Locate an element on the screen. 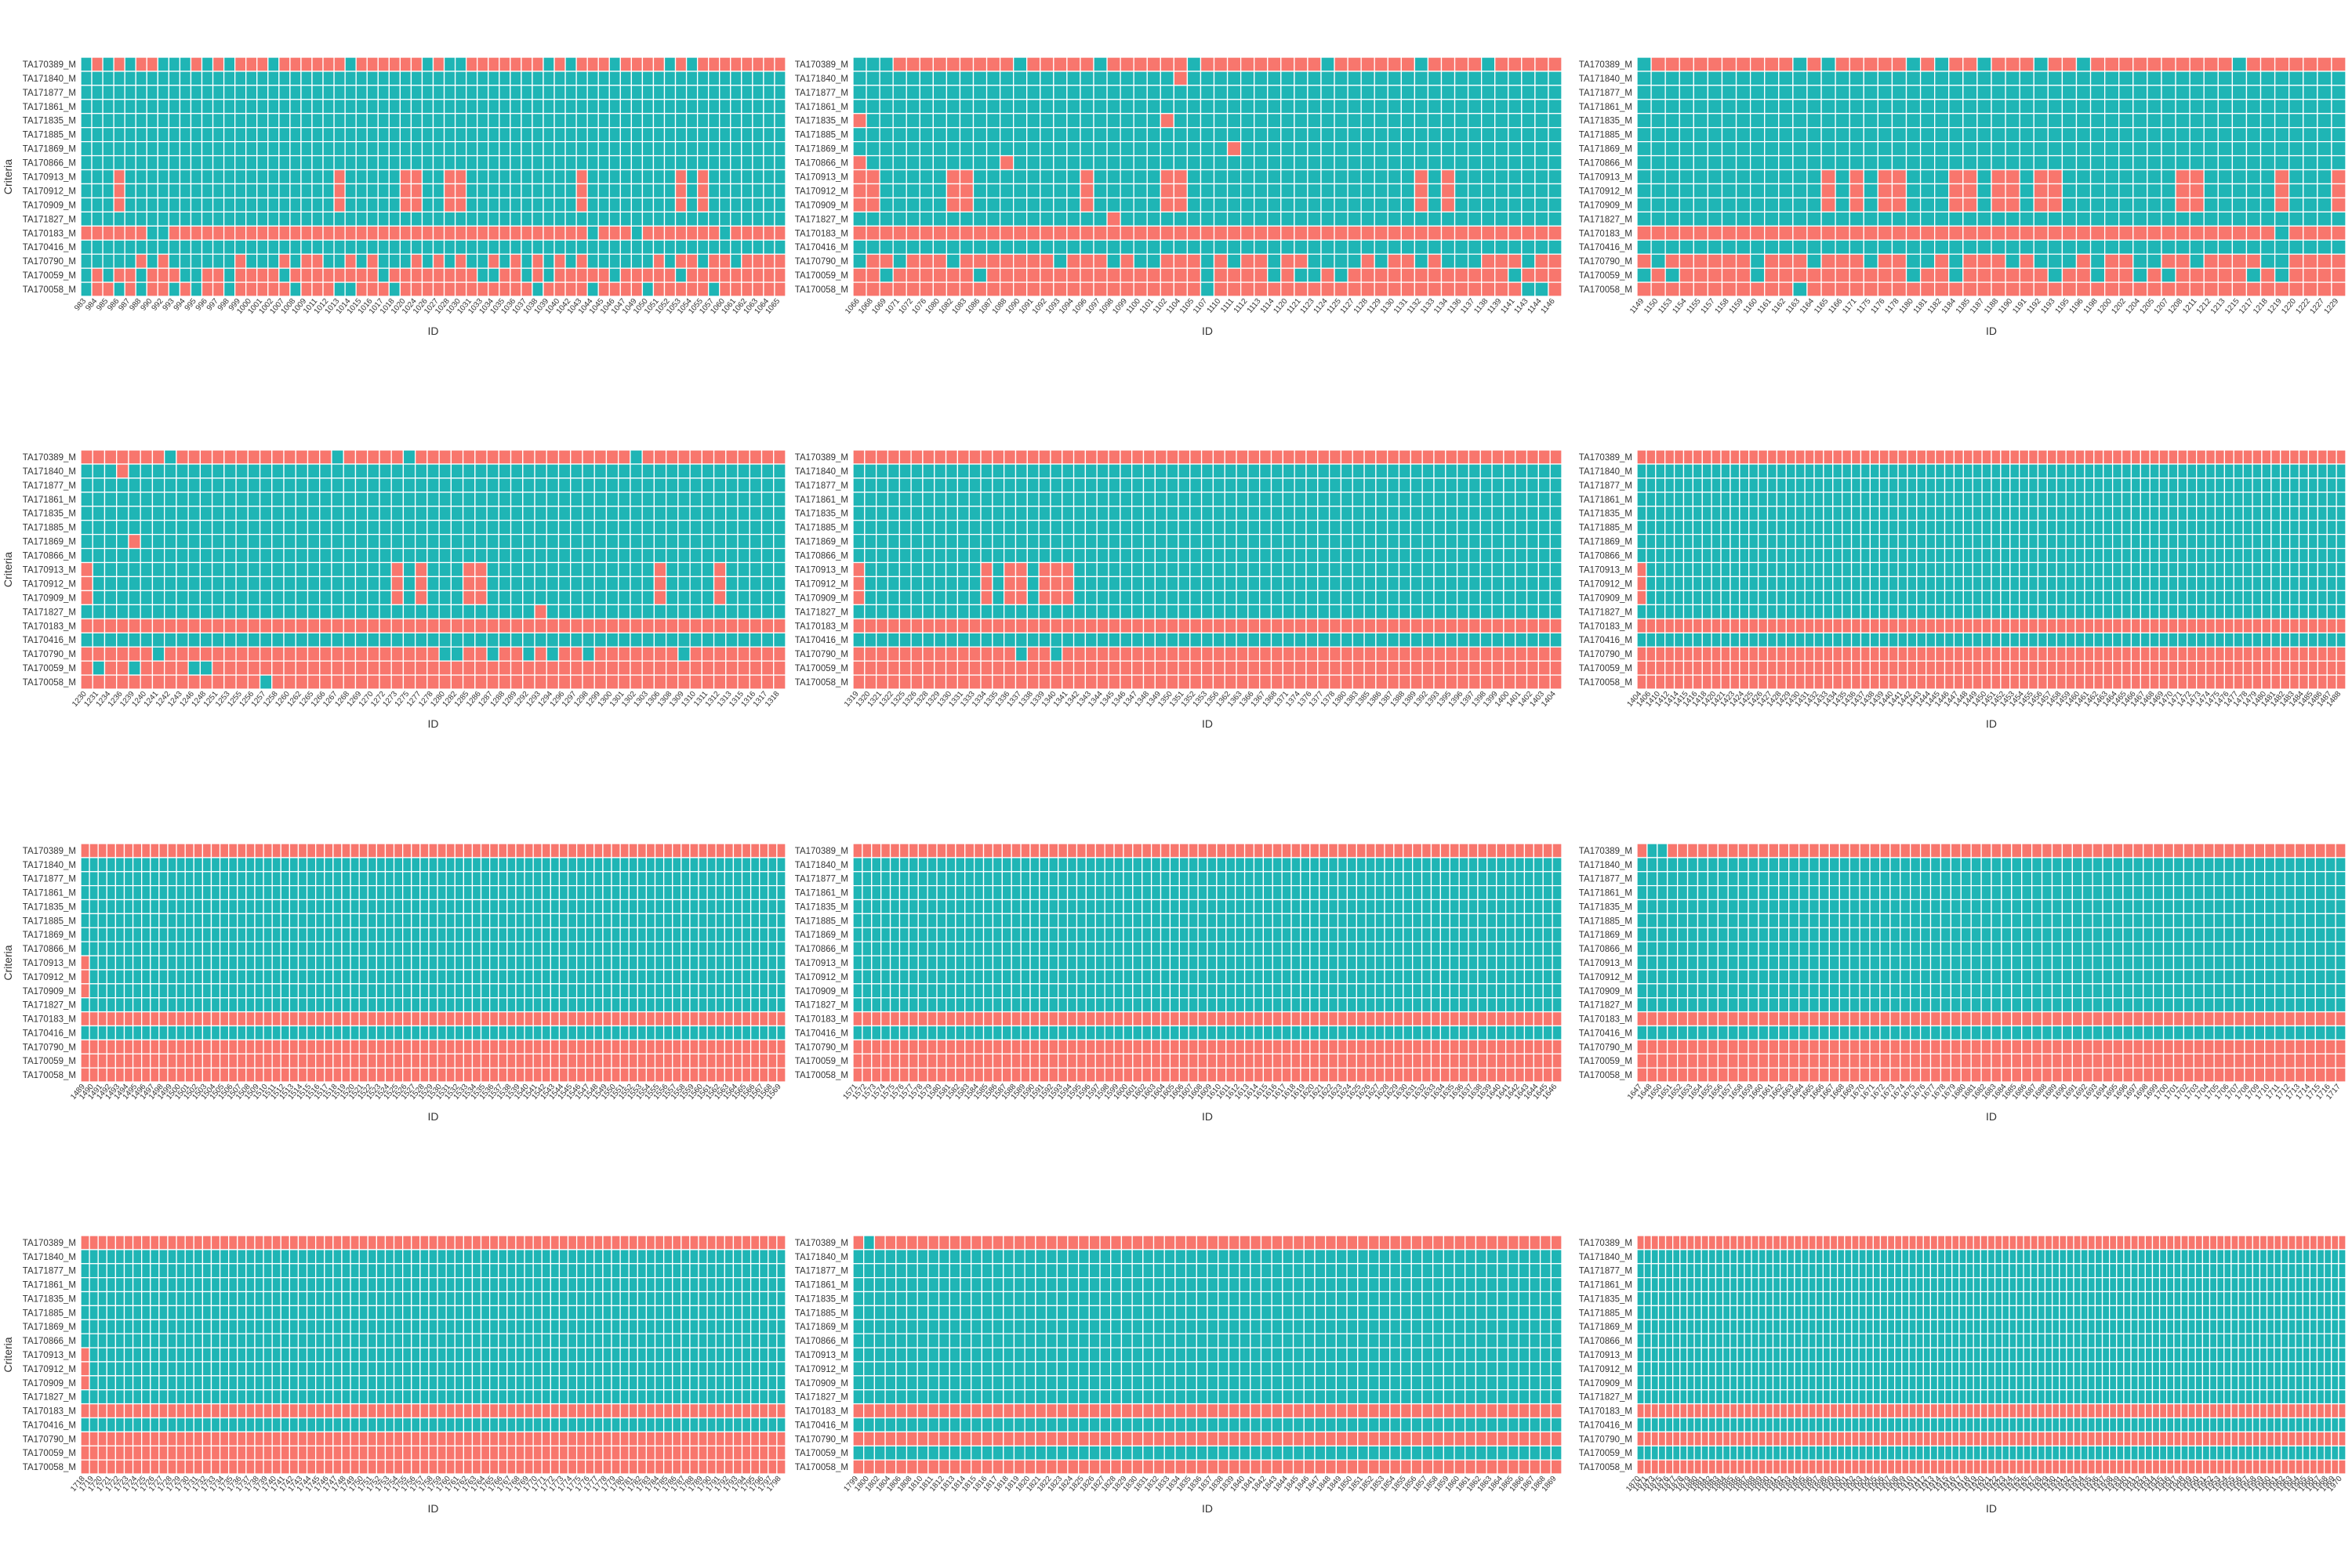  col-label: 1153 is located at coordinates (1666, 306).